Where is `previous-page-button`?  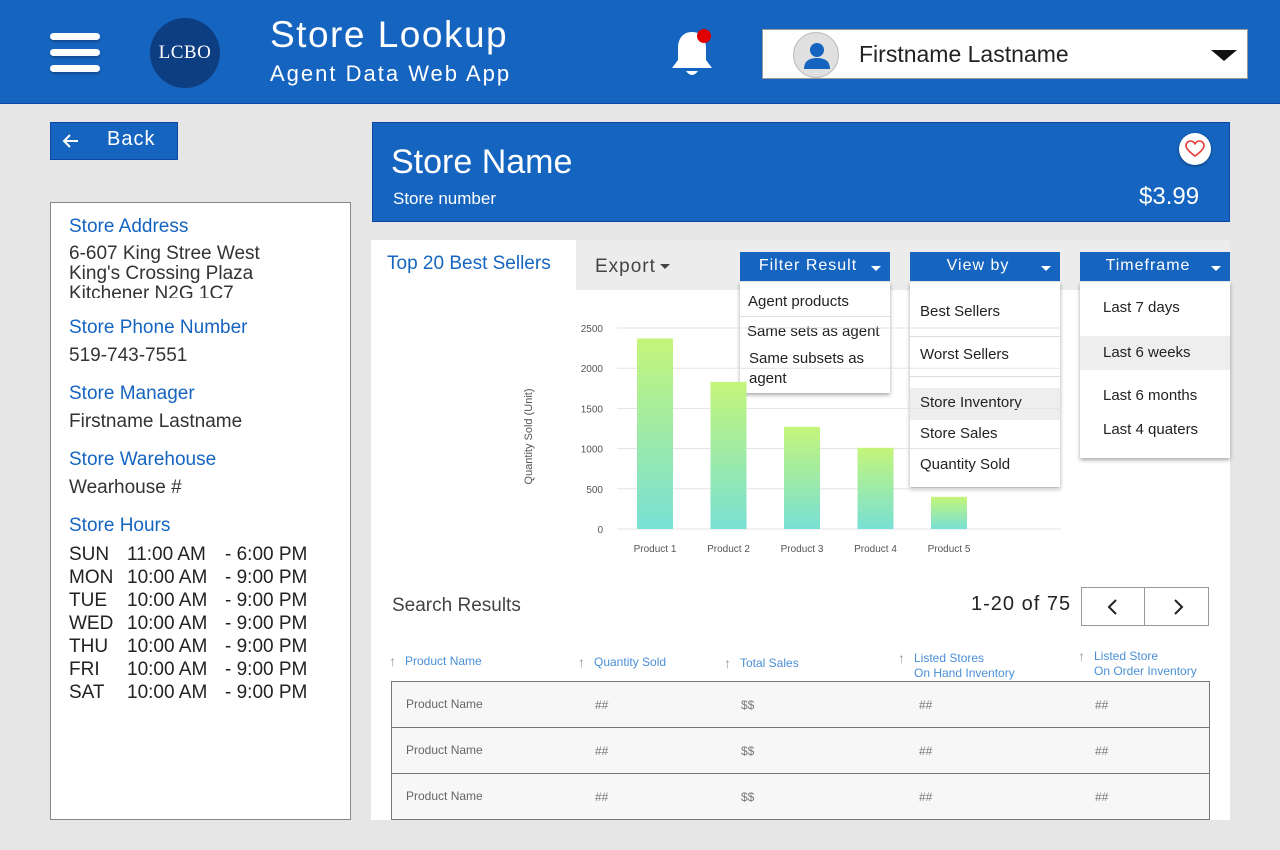 previous-page-button is located at coordinates (1113, 606).